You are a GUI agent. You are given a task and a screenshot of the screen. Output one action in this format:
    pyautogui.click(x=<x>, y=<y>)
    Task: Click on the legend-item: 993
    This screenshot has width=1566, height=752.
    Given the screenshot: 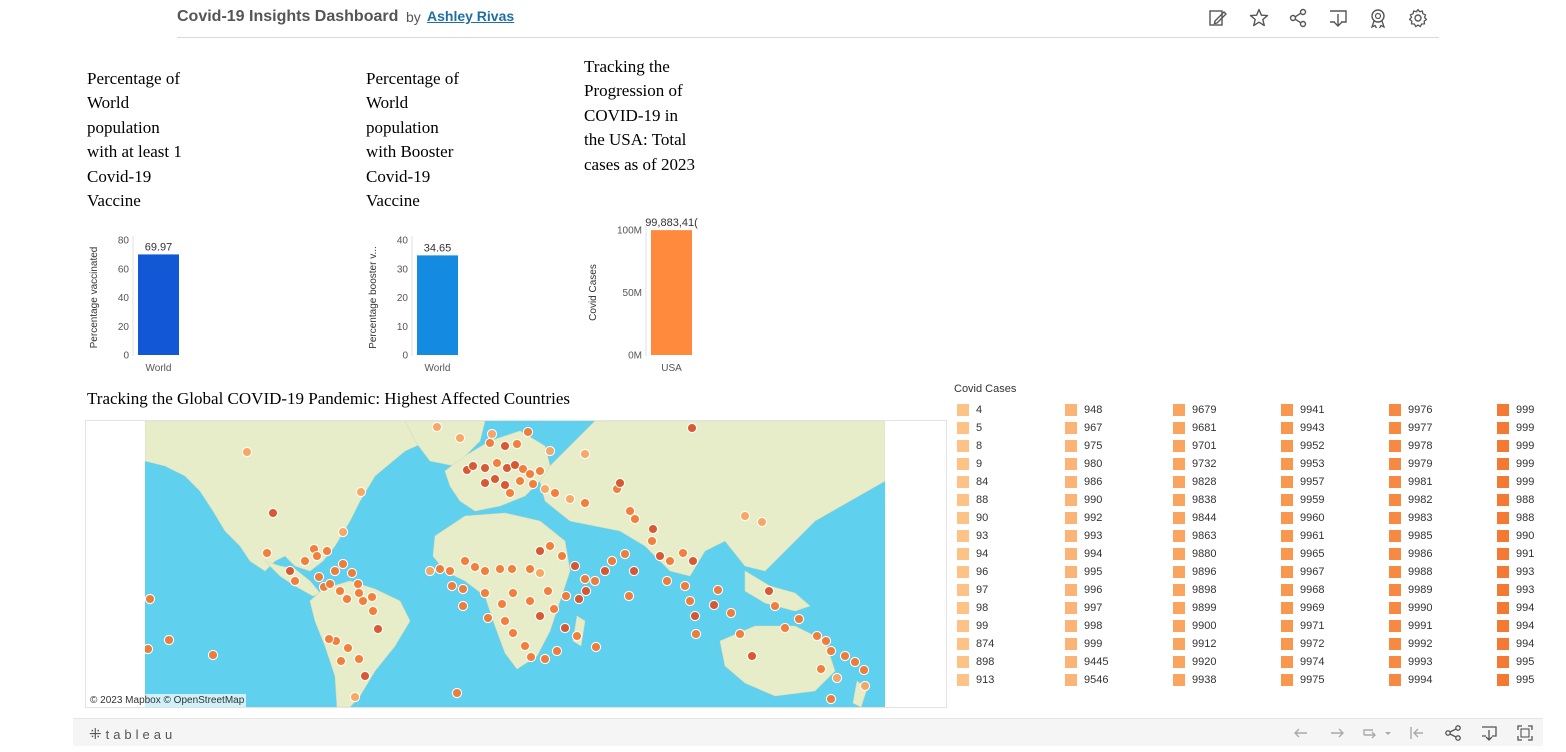 What is the action you would take?
    pyautogui.click(x=1531, y=590)
    